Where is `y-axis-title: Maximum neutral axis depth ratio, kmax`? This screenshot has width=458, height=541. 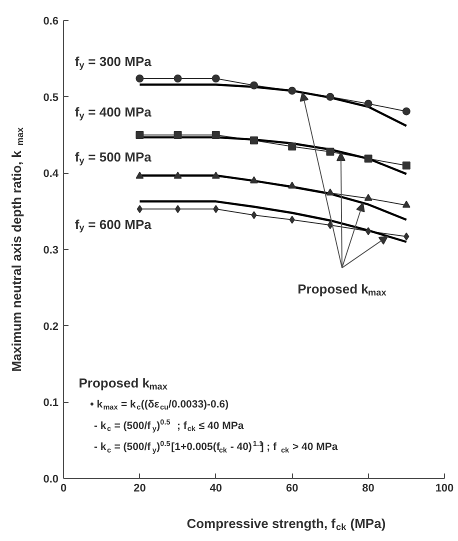 y-axis-title: Maximum neutral axis depth ratio, kmax is located at coordinates (17, 249).